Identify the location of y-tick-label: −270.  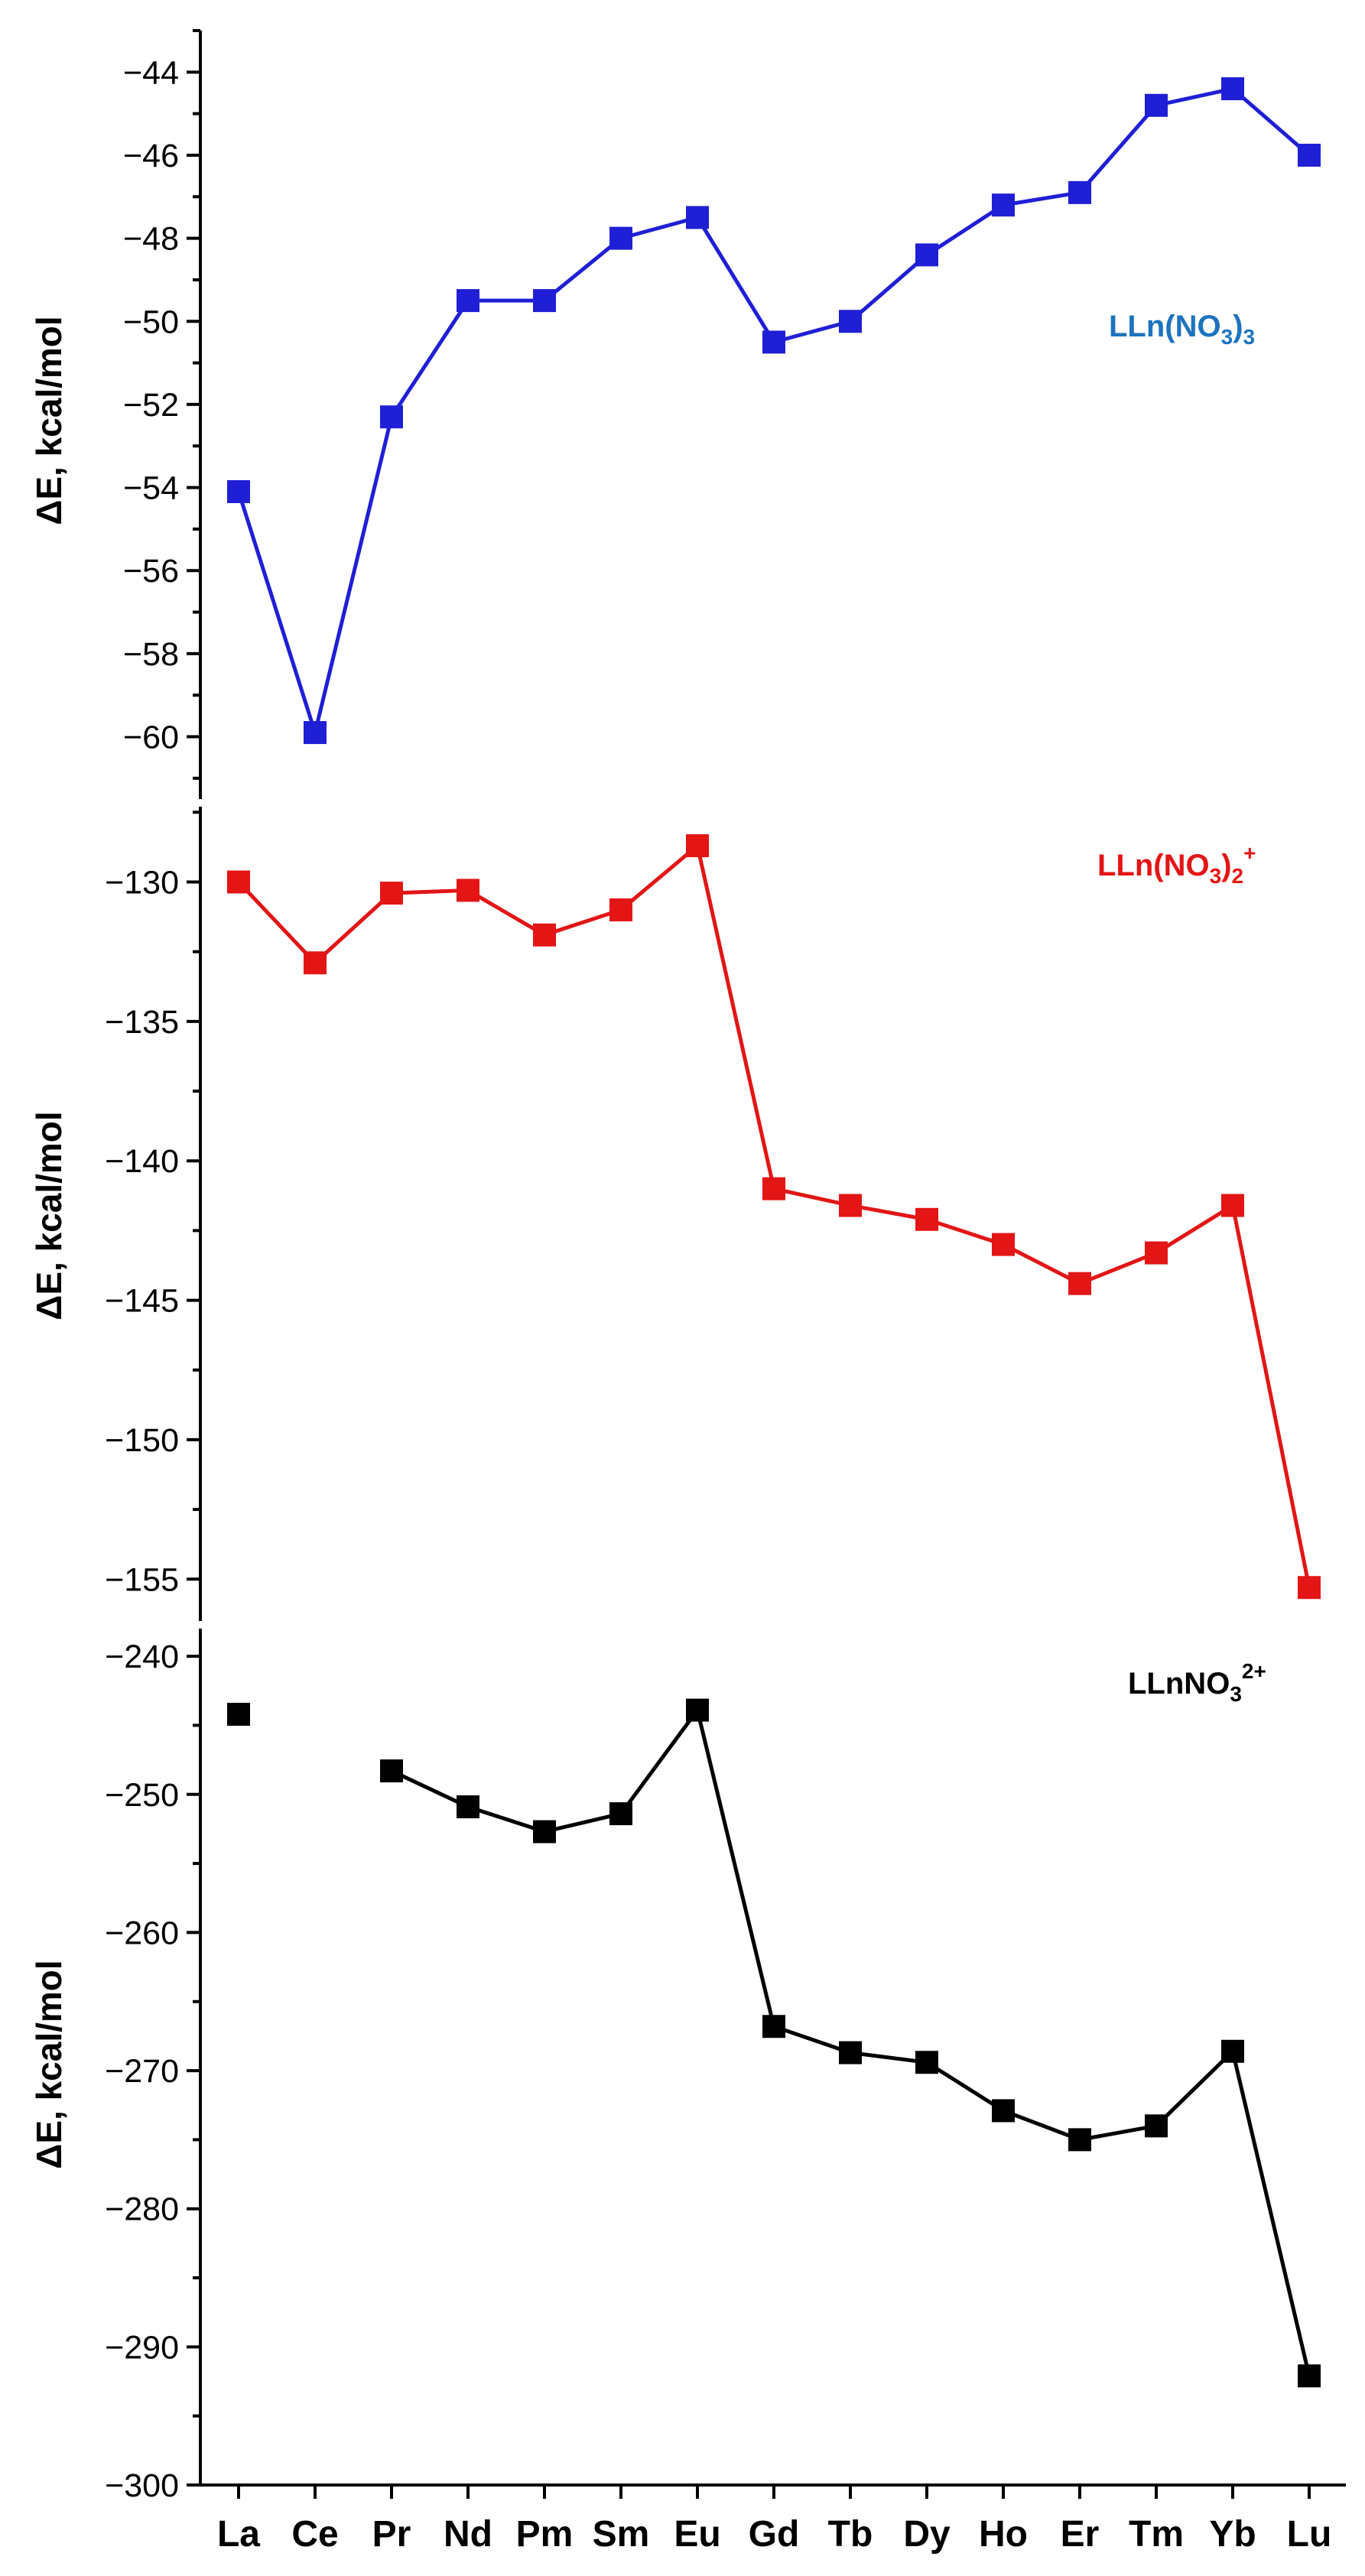
(142, 2072).